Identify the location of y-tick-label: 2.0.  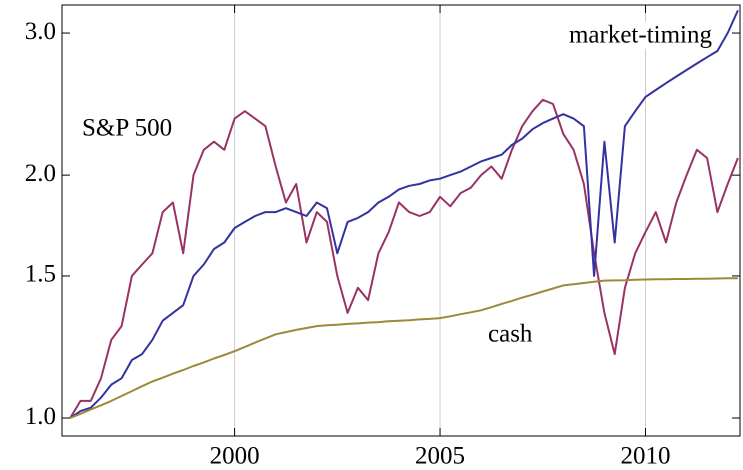
(40, 173).